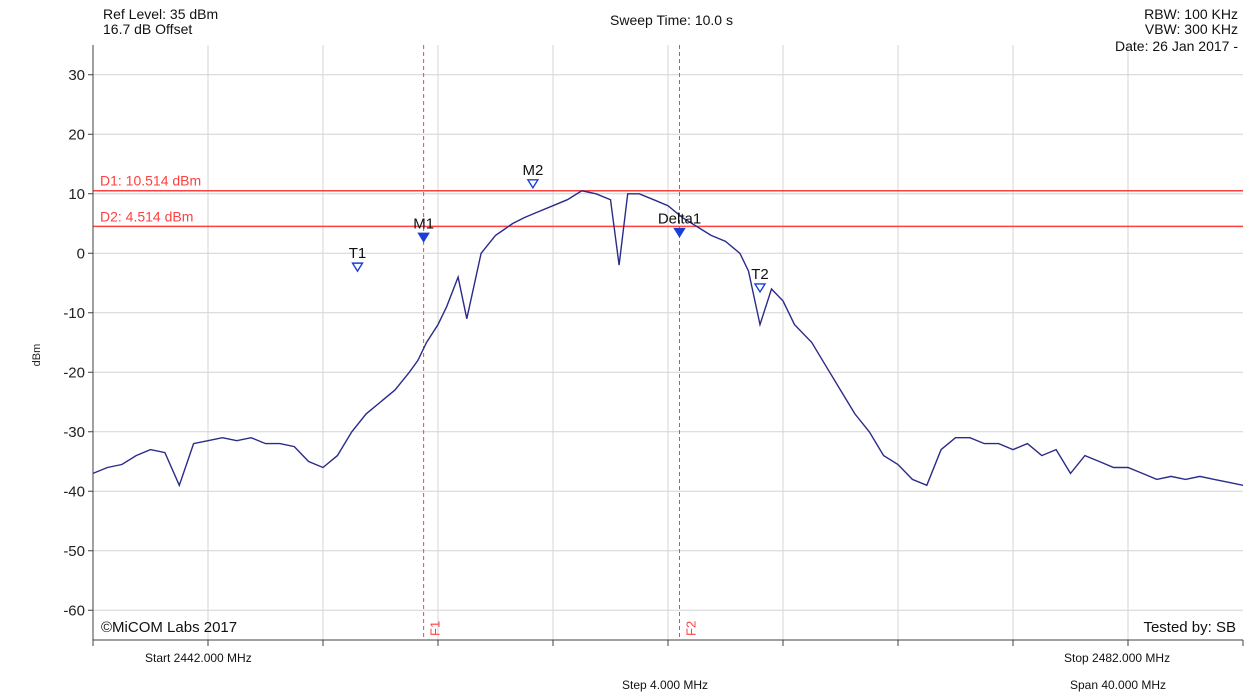  I want to click on span-freq: Span 40.000 MHz, so click(1118, 685).